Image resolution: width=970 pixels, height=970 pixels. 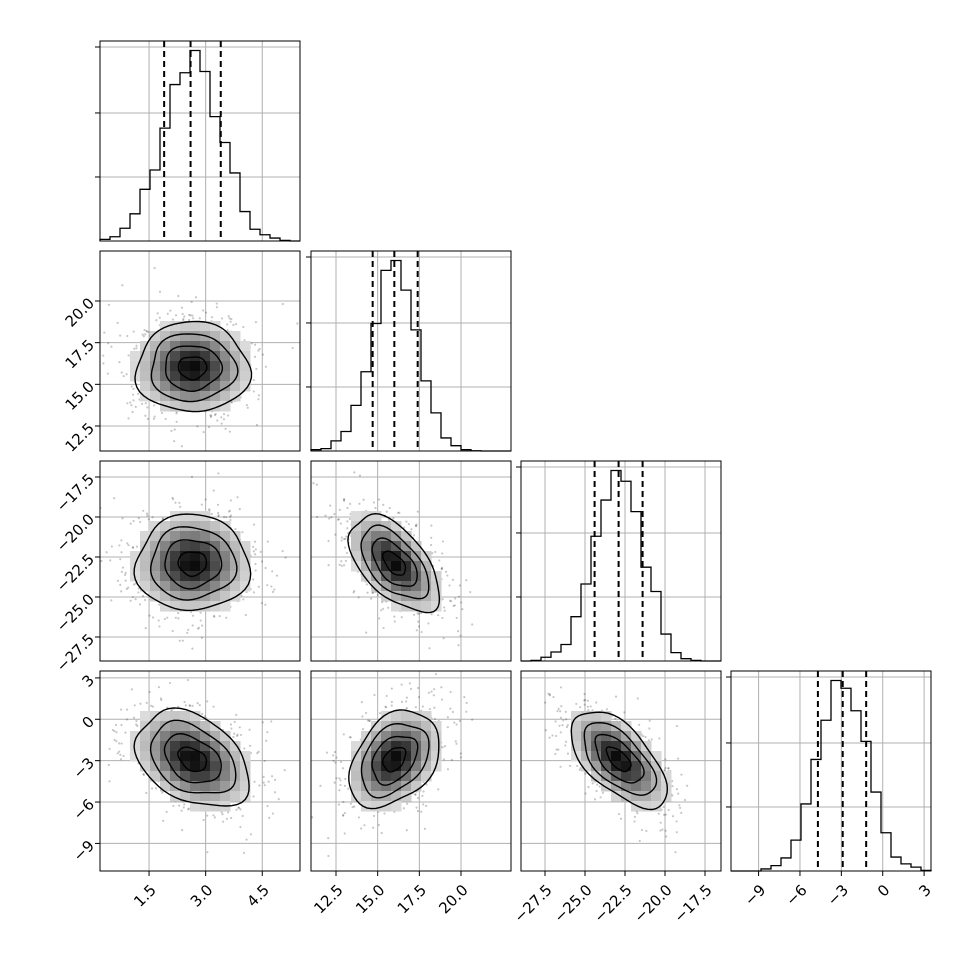 What do you see at coordinates (75, 532) in the screenshot?
I see `y-tick-label: −20.0` at bounding box center [75, 532].